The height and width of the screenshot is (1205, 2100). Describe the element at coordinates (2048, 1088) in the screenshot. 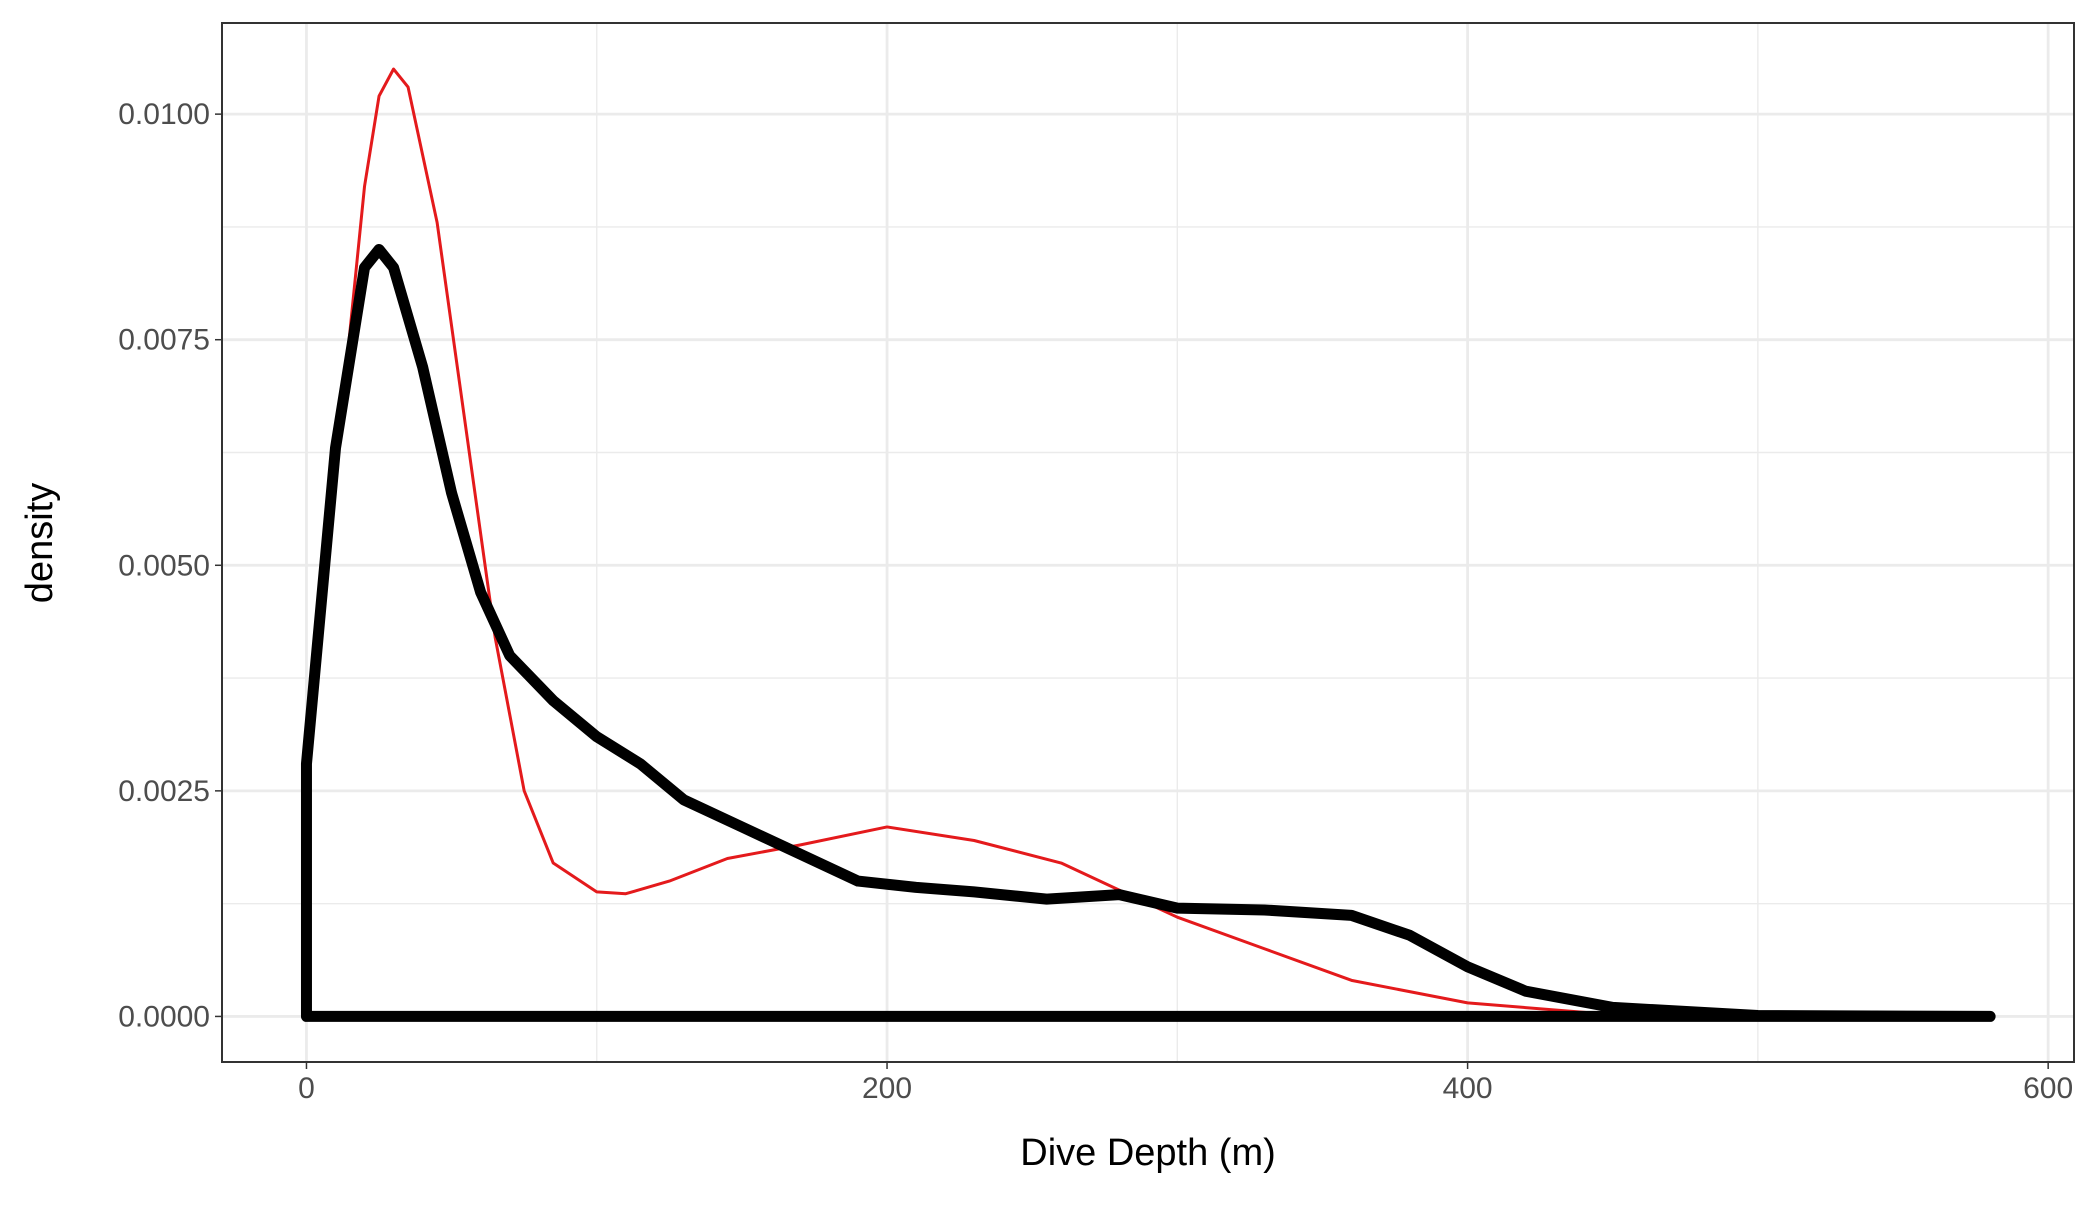

I see `x-tick-label: 600` at that location.